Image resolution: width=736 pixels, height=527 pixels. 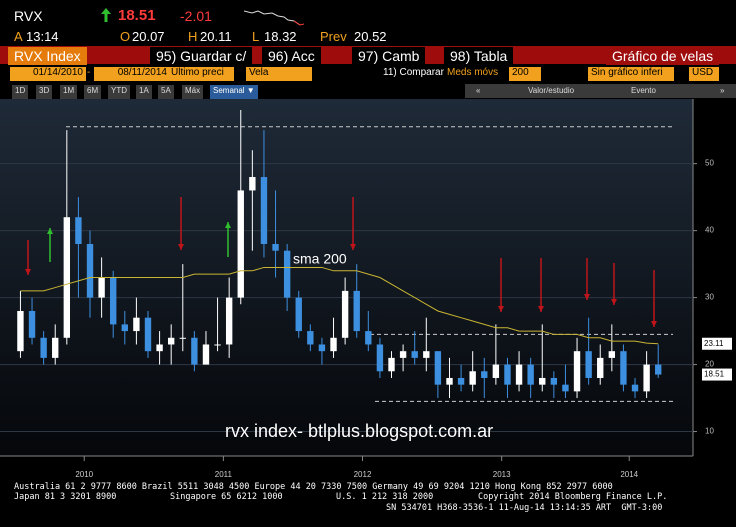 I want to click on security-box: RVX Index, so click(x=47, y=56).